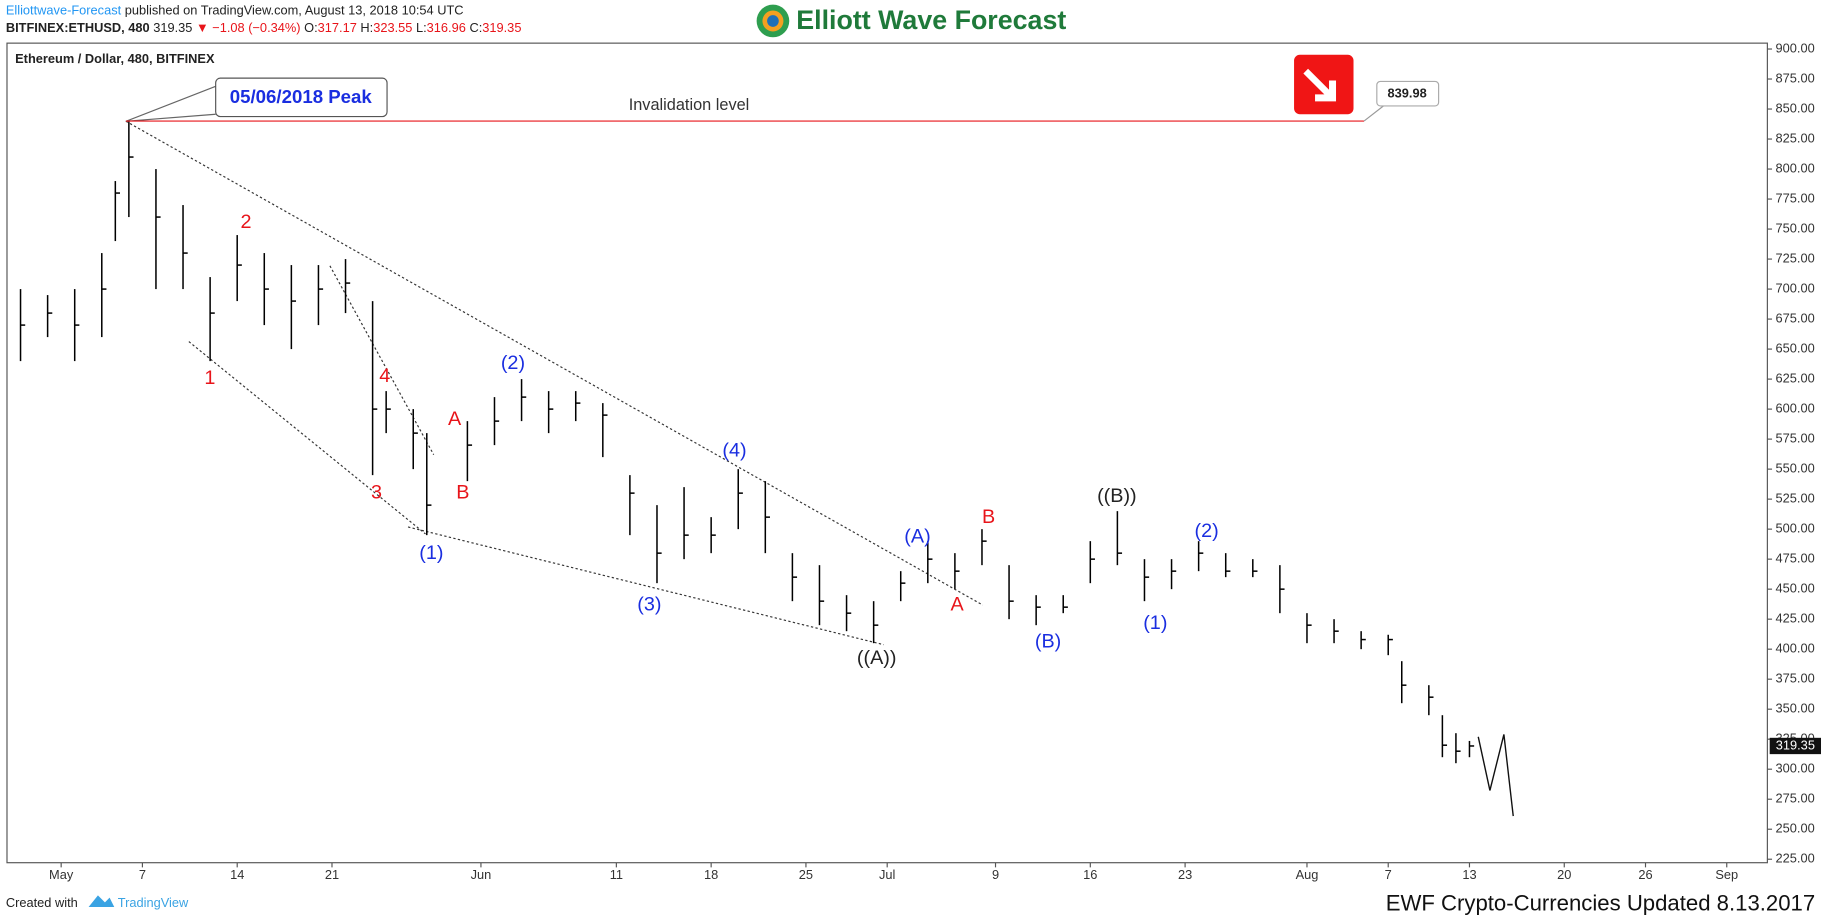  I want to click on publisher: Elliottwave-Forecast, so click(64, 10).